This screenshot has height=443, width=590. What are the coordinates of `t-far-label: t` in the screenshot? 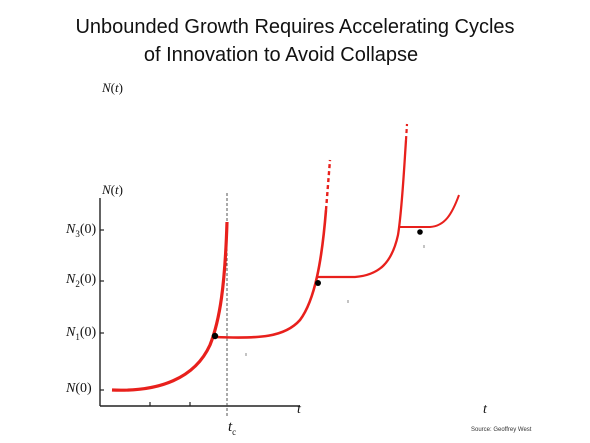 It's located at (485, 409).